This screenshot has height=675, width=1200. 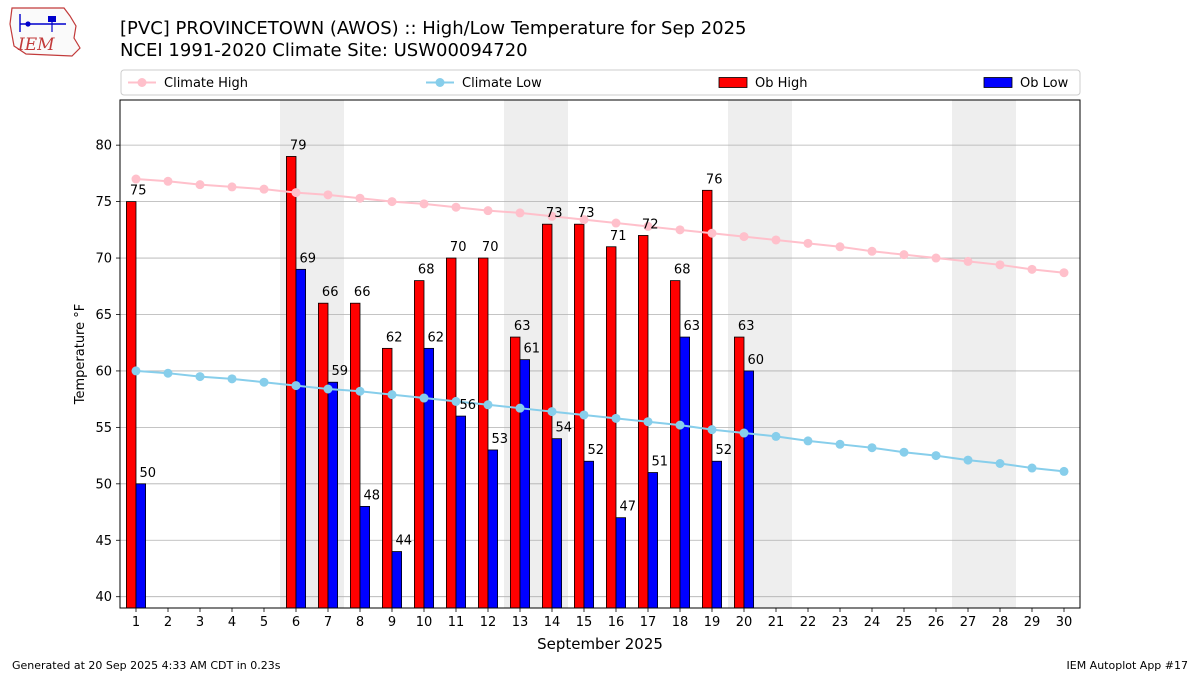 I want to click on y-tick-label: 75, so click(x=103, y=202).